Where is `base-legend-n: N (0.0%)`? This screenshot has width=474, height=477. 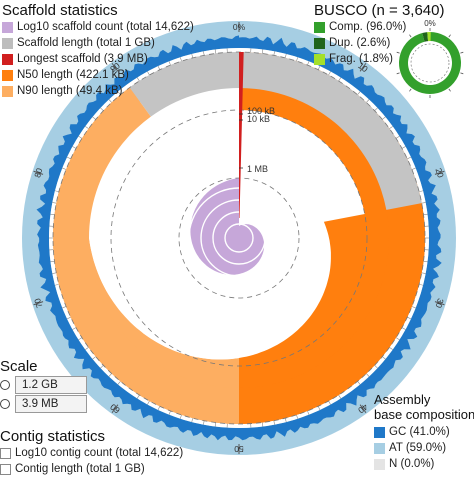 base-legend-n: N (0.0%) is located at coordinates (424, 464).